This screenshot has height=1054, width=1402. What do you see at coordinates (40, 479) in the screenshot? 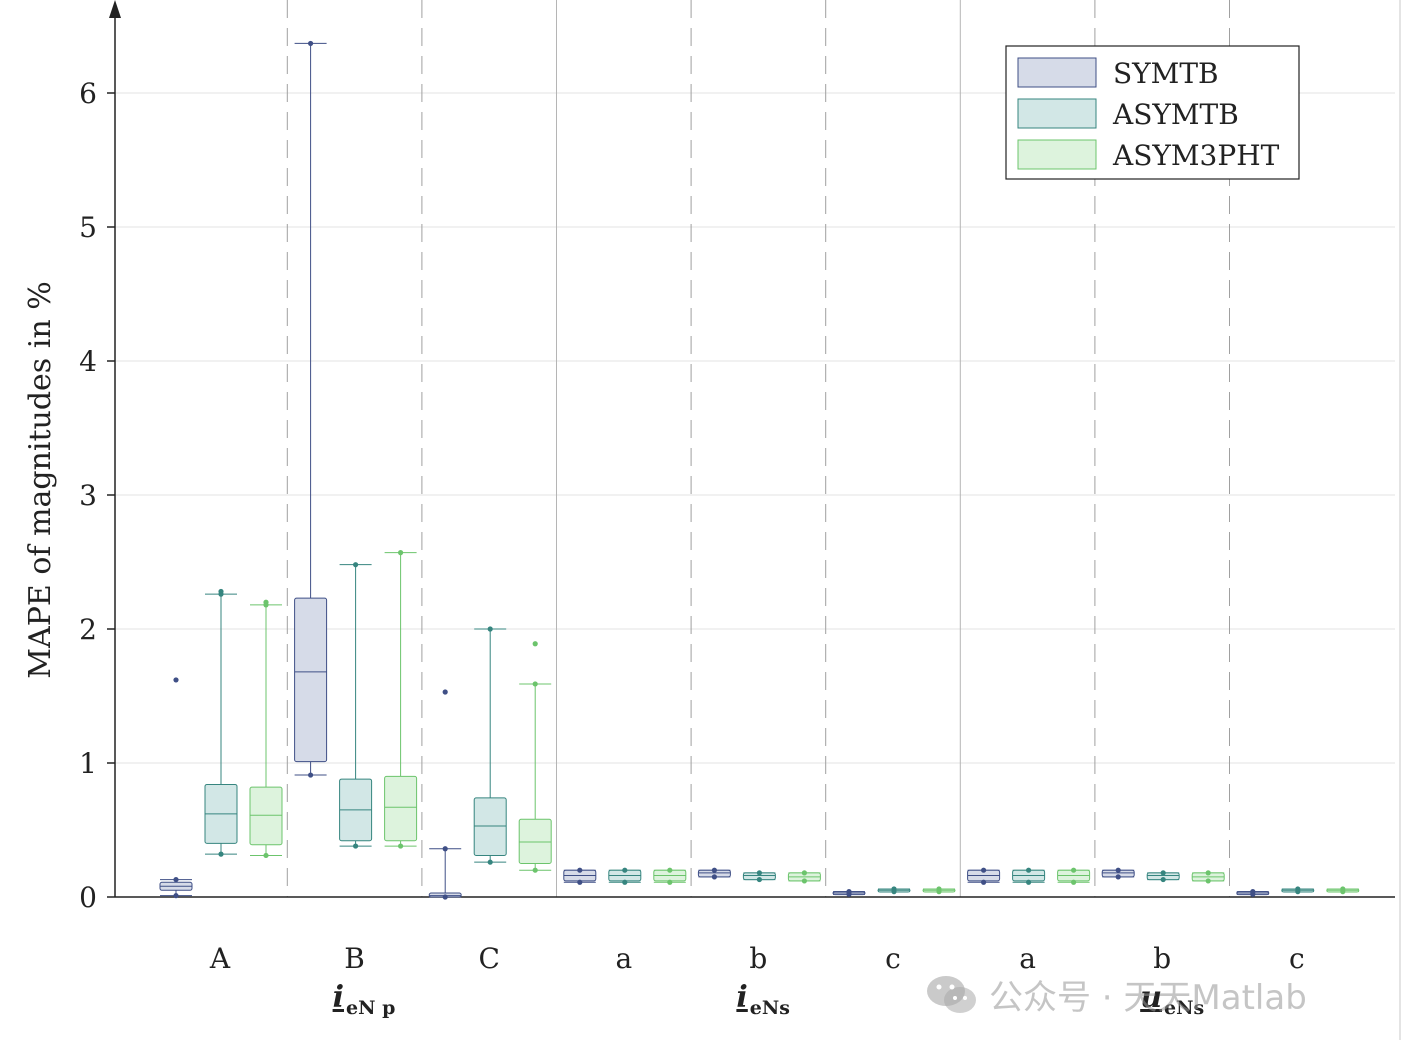
I see `y-axis-title: MAPE of magnitudes in %` at bounding box center [40, 479].